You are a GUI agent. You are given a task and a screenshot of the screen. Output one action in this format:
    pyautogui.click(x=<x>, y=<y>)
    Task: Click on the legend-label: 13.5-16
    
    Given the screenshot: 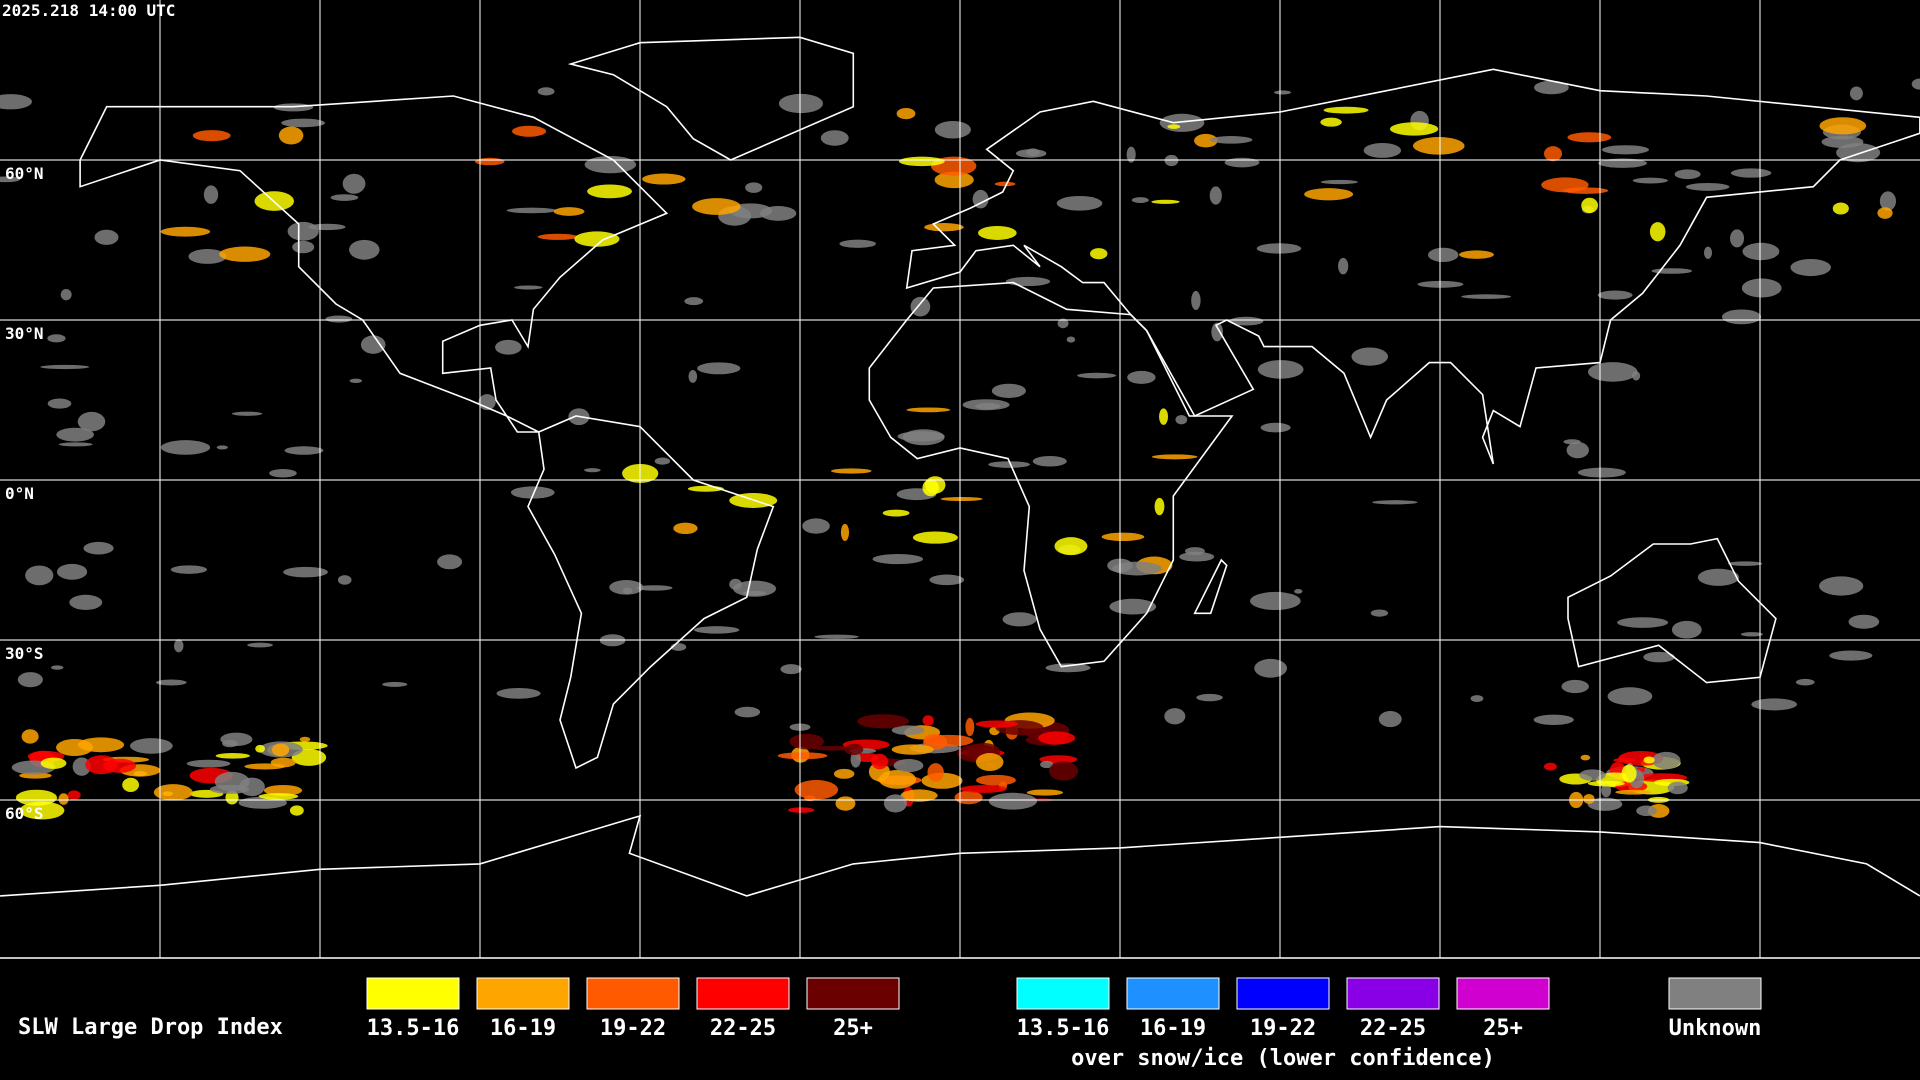 What is the action you would take?
    pyautogui.click(x=413, y=1028)
    